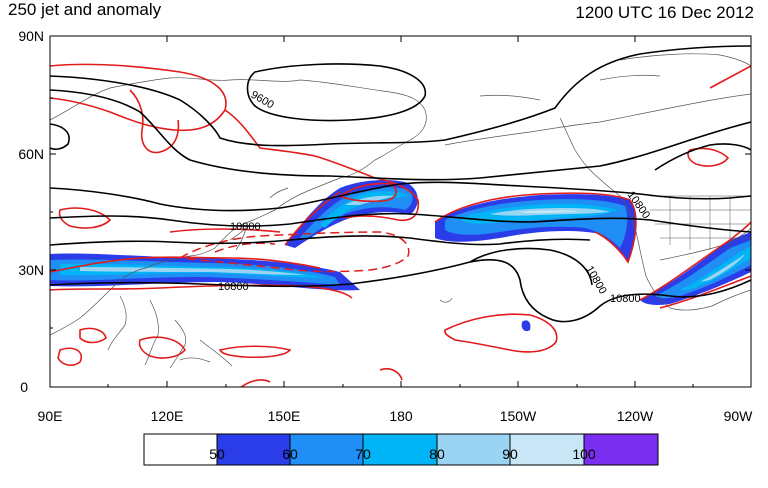 The image size is (768, 488). Describe the element at coordinates (584, 454) in the screenshot. I see `colorbar-label: 100` at that location.